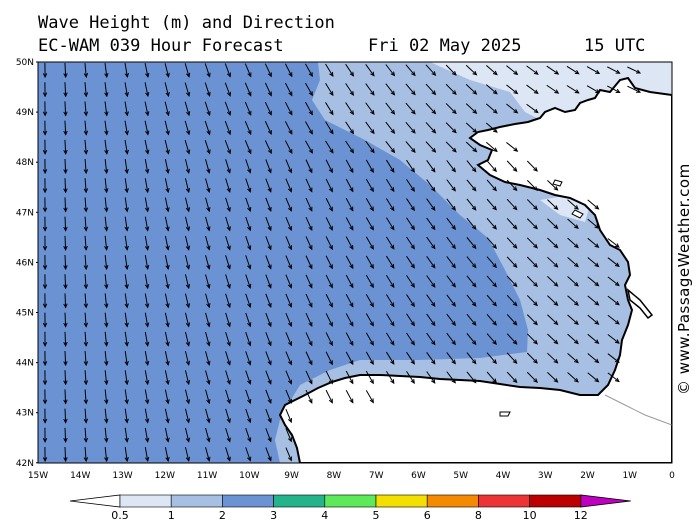  Describe the element at coordinates (376, 476) in the screenshot. I see `lon-label: 7W` at that location.